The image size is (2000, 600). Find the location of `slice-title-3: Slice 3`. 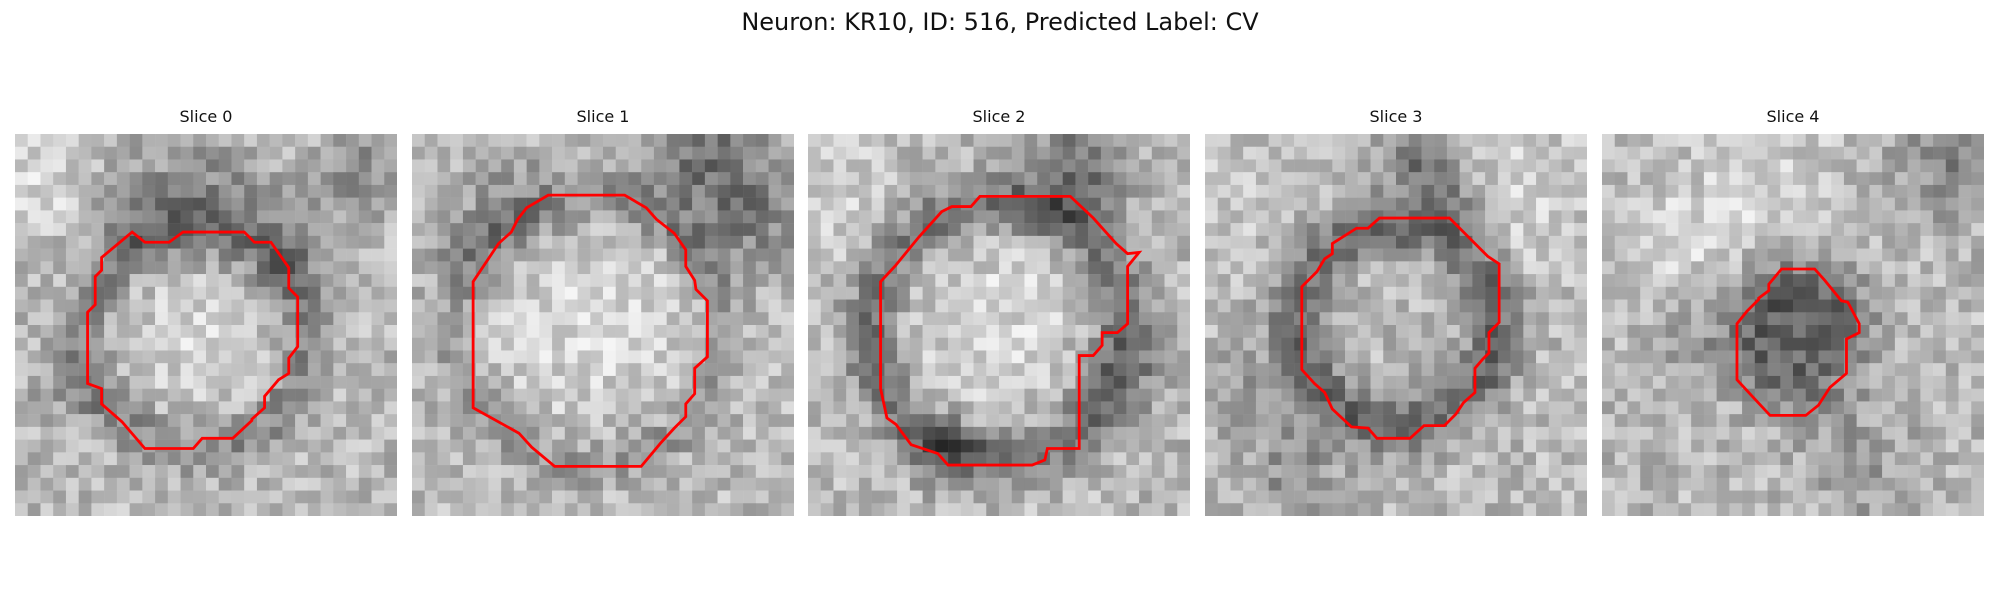

slice-title-3: Slice 3 is located at coordinates (1396, 116).